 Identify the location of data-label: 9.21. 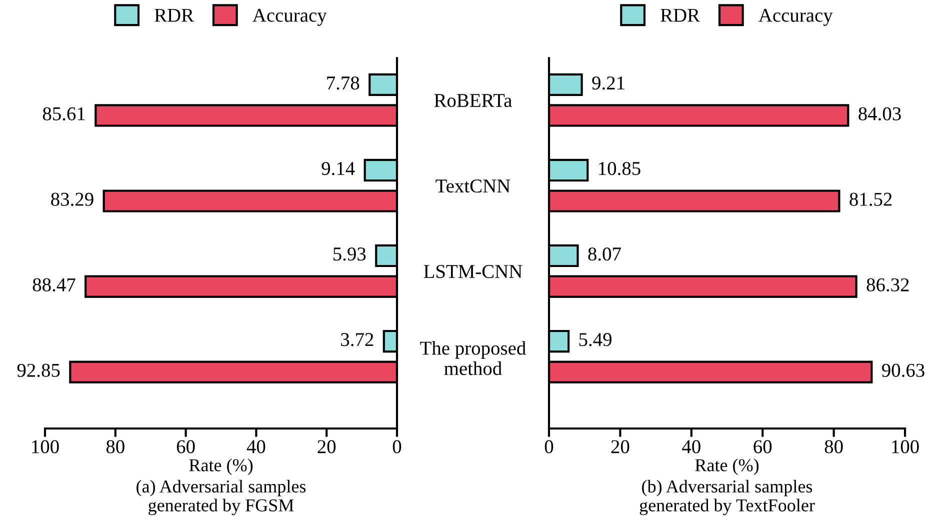
(608, 83).